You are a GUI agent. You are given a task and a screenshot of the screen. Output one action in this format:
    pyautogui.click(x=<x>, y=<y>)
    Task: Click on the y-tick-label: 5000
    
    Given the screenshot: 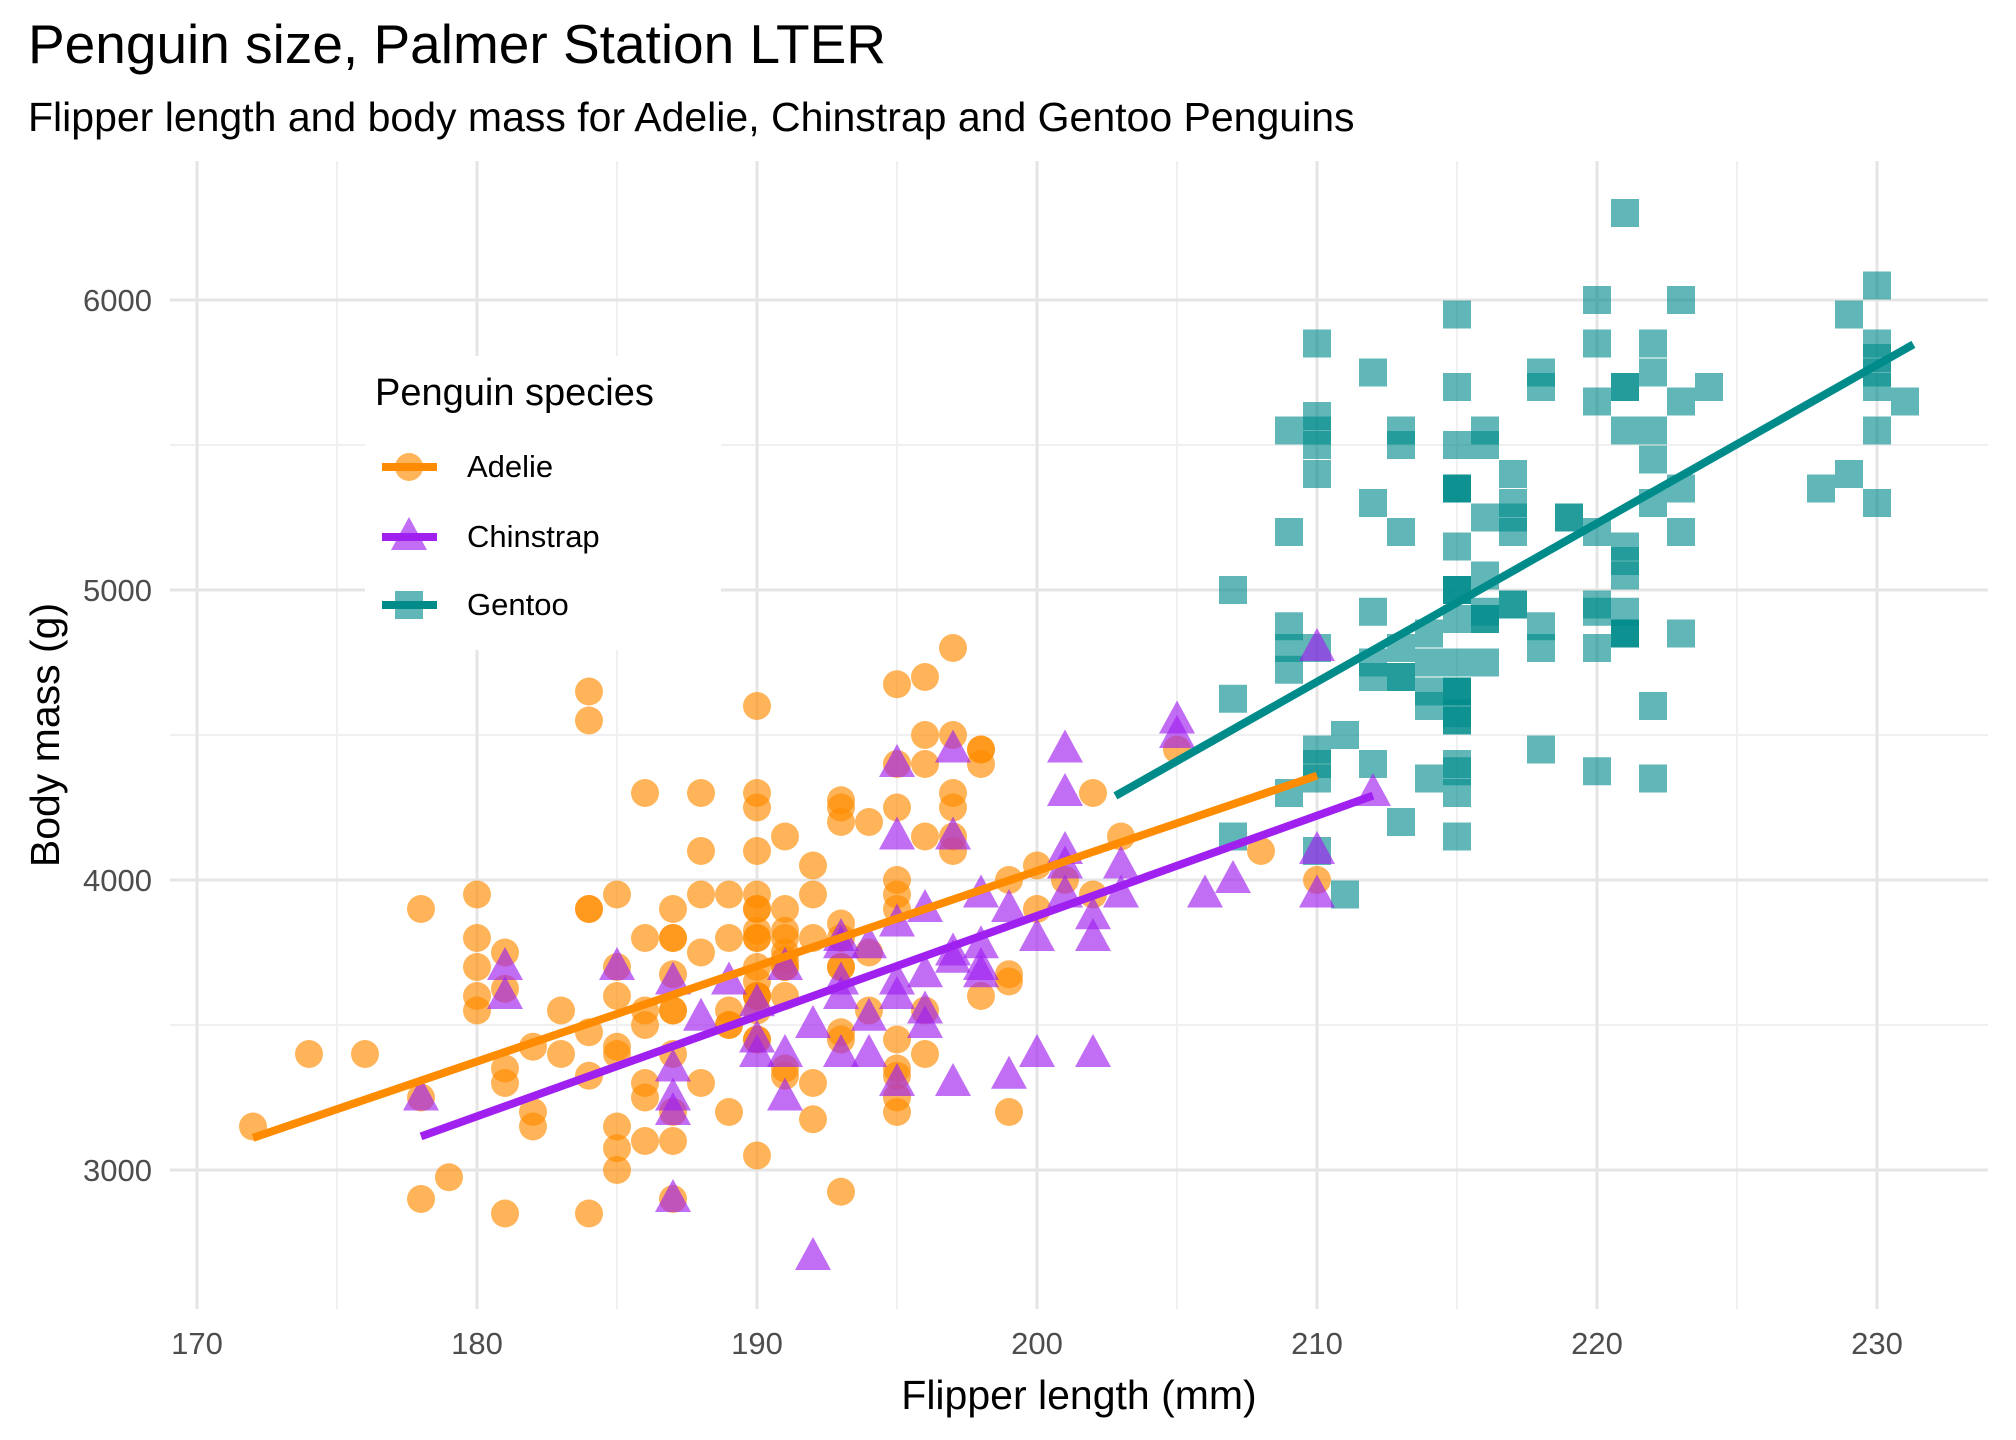 What is the action you would take?
    pyautogui.click(x=117, y=590)
    